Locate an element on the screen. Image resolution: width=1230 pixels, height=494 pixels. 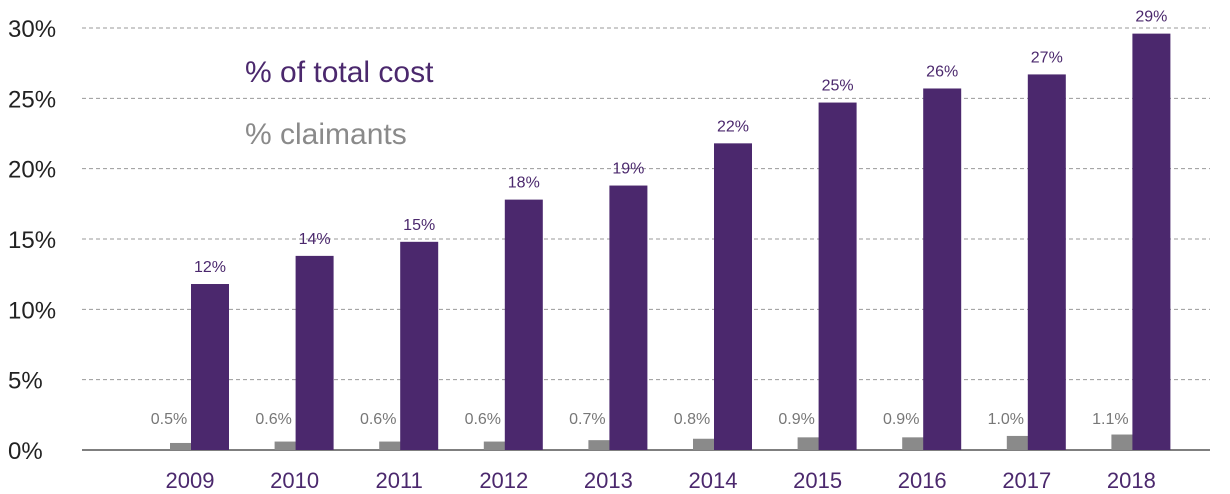
data-label-claimants: 0.5% is located at coordinates (169, 419).